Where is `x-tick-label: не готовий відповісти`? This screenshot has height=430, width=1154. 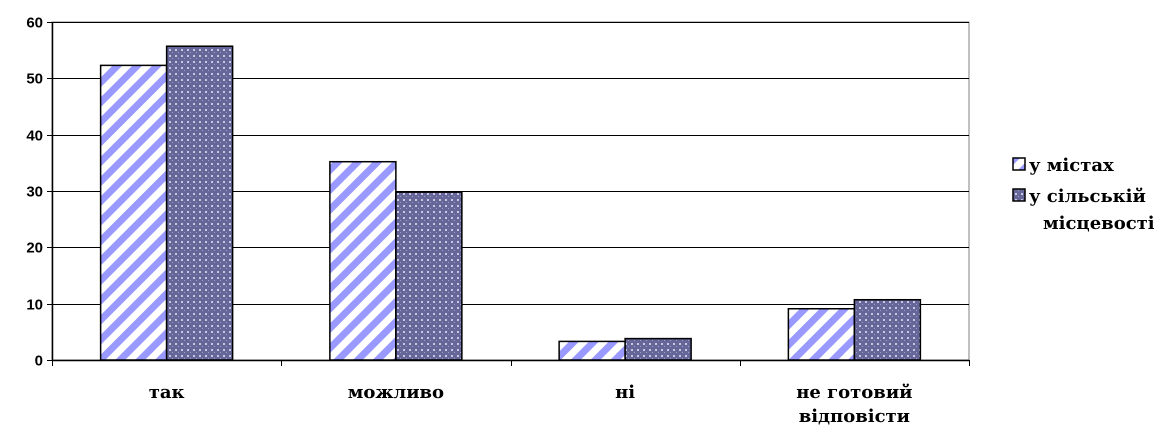
x-tick-label: не готовий відповісти is located at coordinates (854, 404).